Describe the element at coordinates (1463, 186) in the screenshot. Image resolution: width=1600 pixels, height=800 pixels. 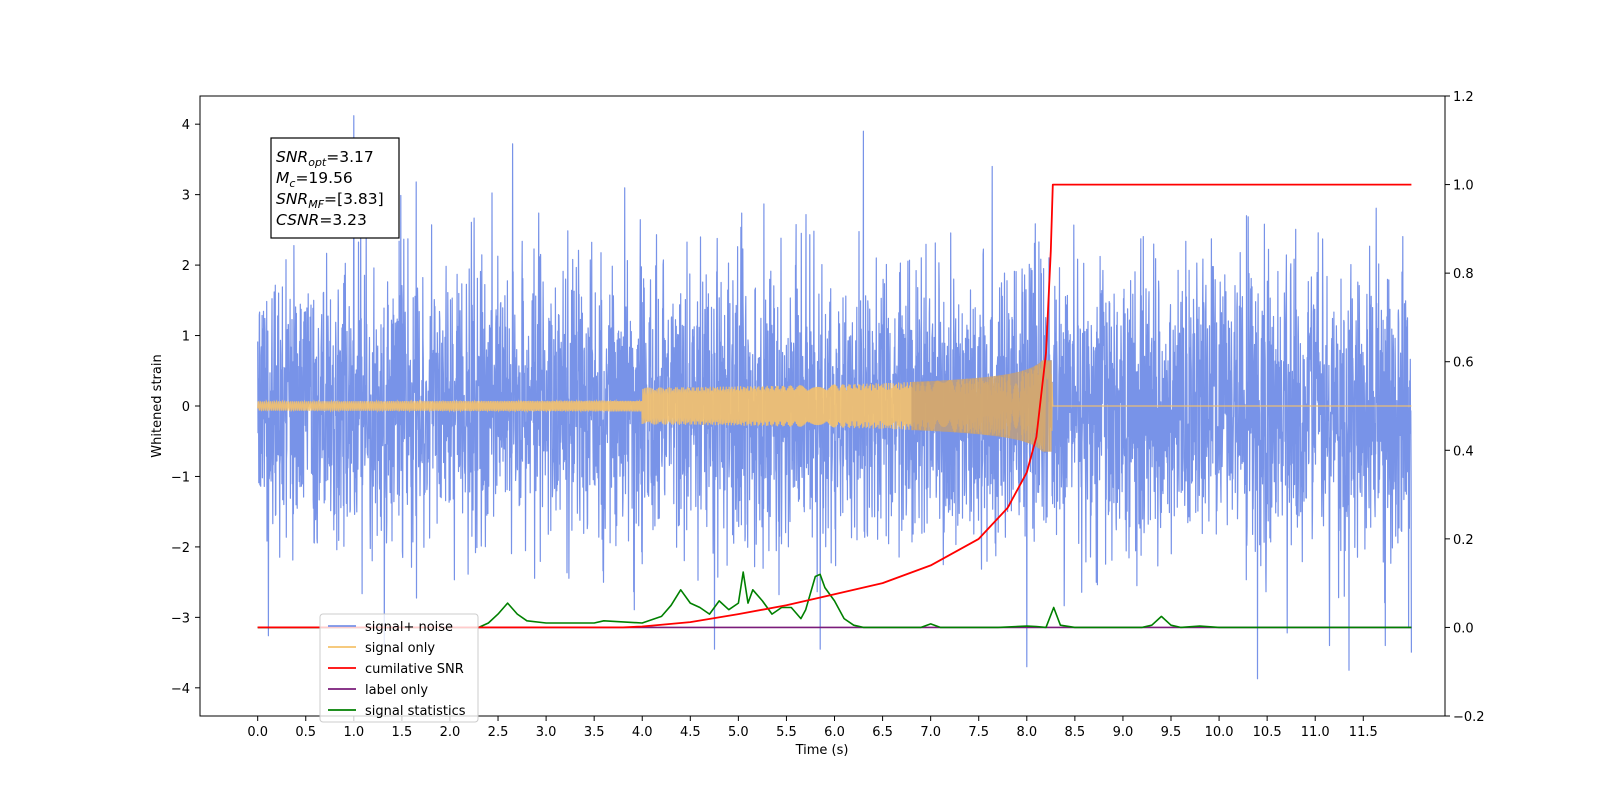
I see `y-right-tick-label: 1.0` at that location.